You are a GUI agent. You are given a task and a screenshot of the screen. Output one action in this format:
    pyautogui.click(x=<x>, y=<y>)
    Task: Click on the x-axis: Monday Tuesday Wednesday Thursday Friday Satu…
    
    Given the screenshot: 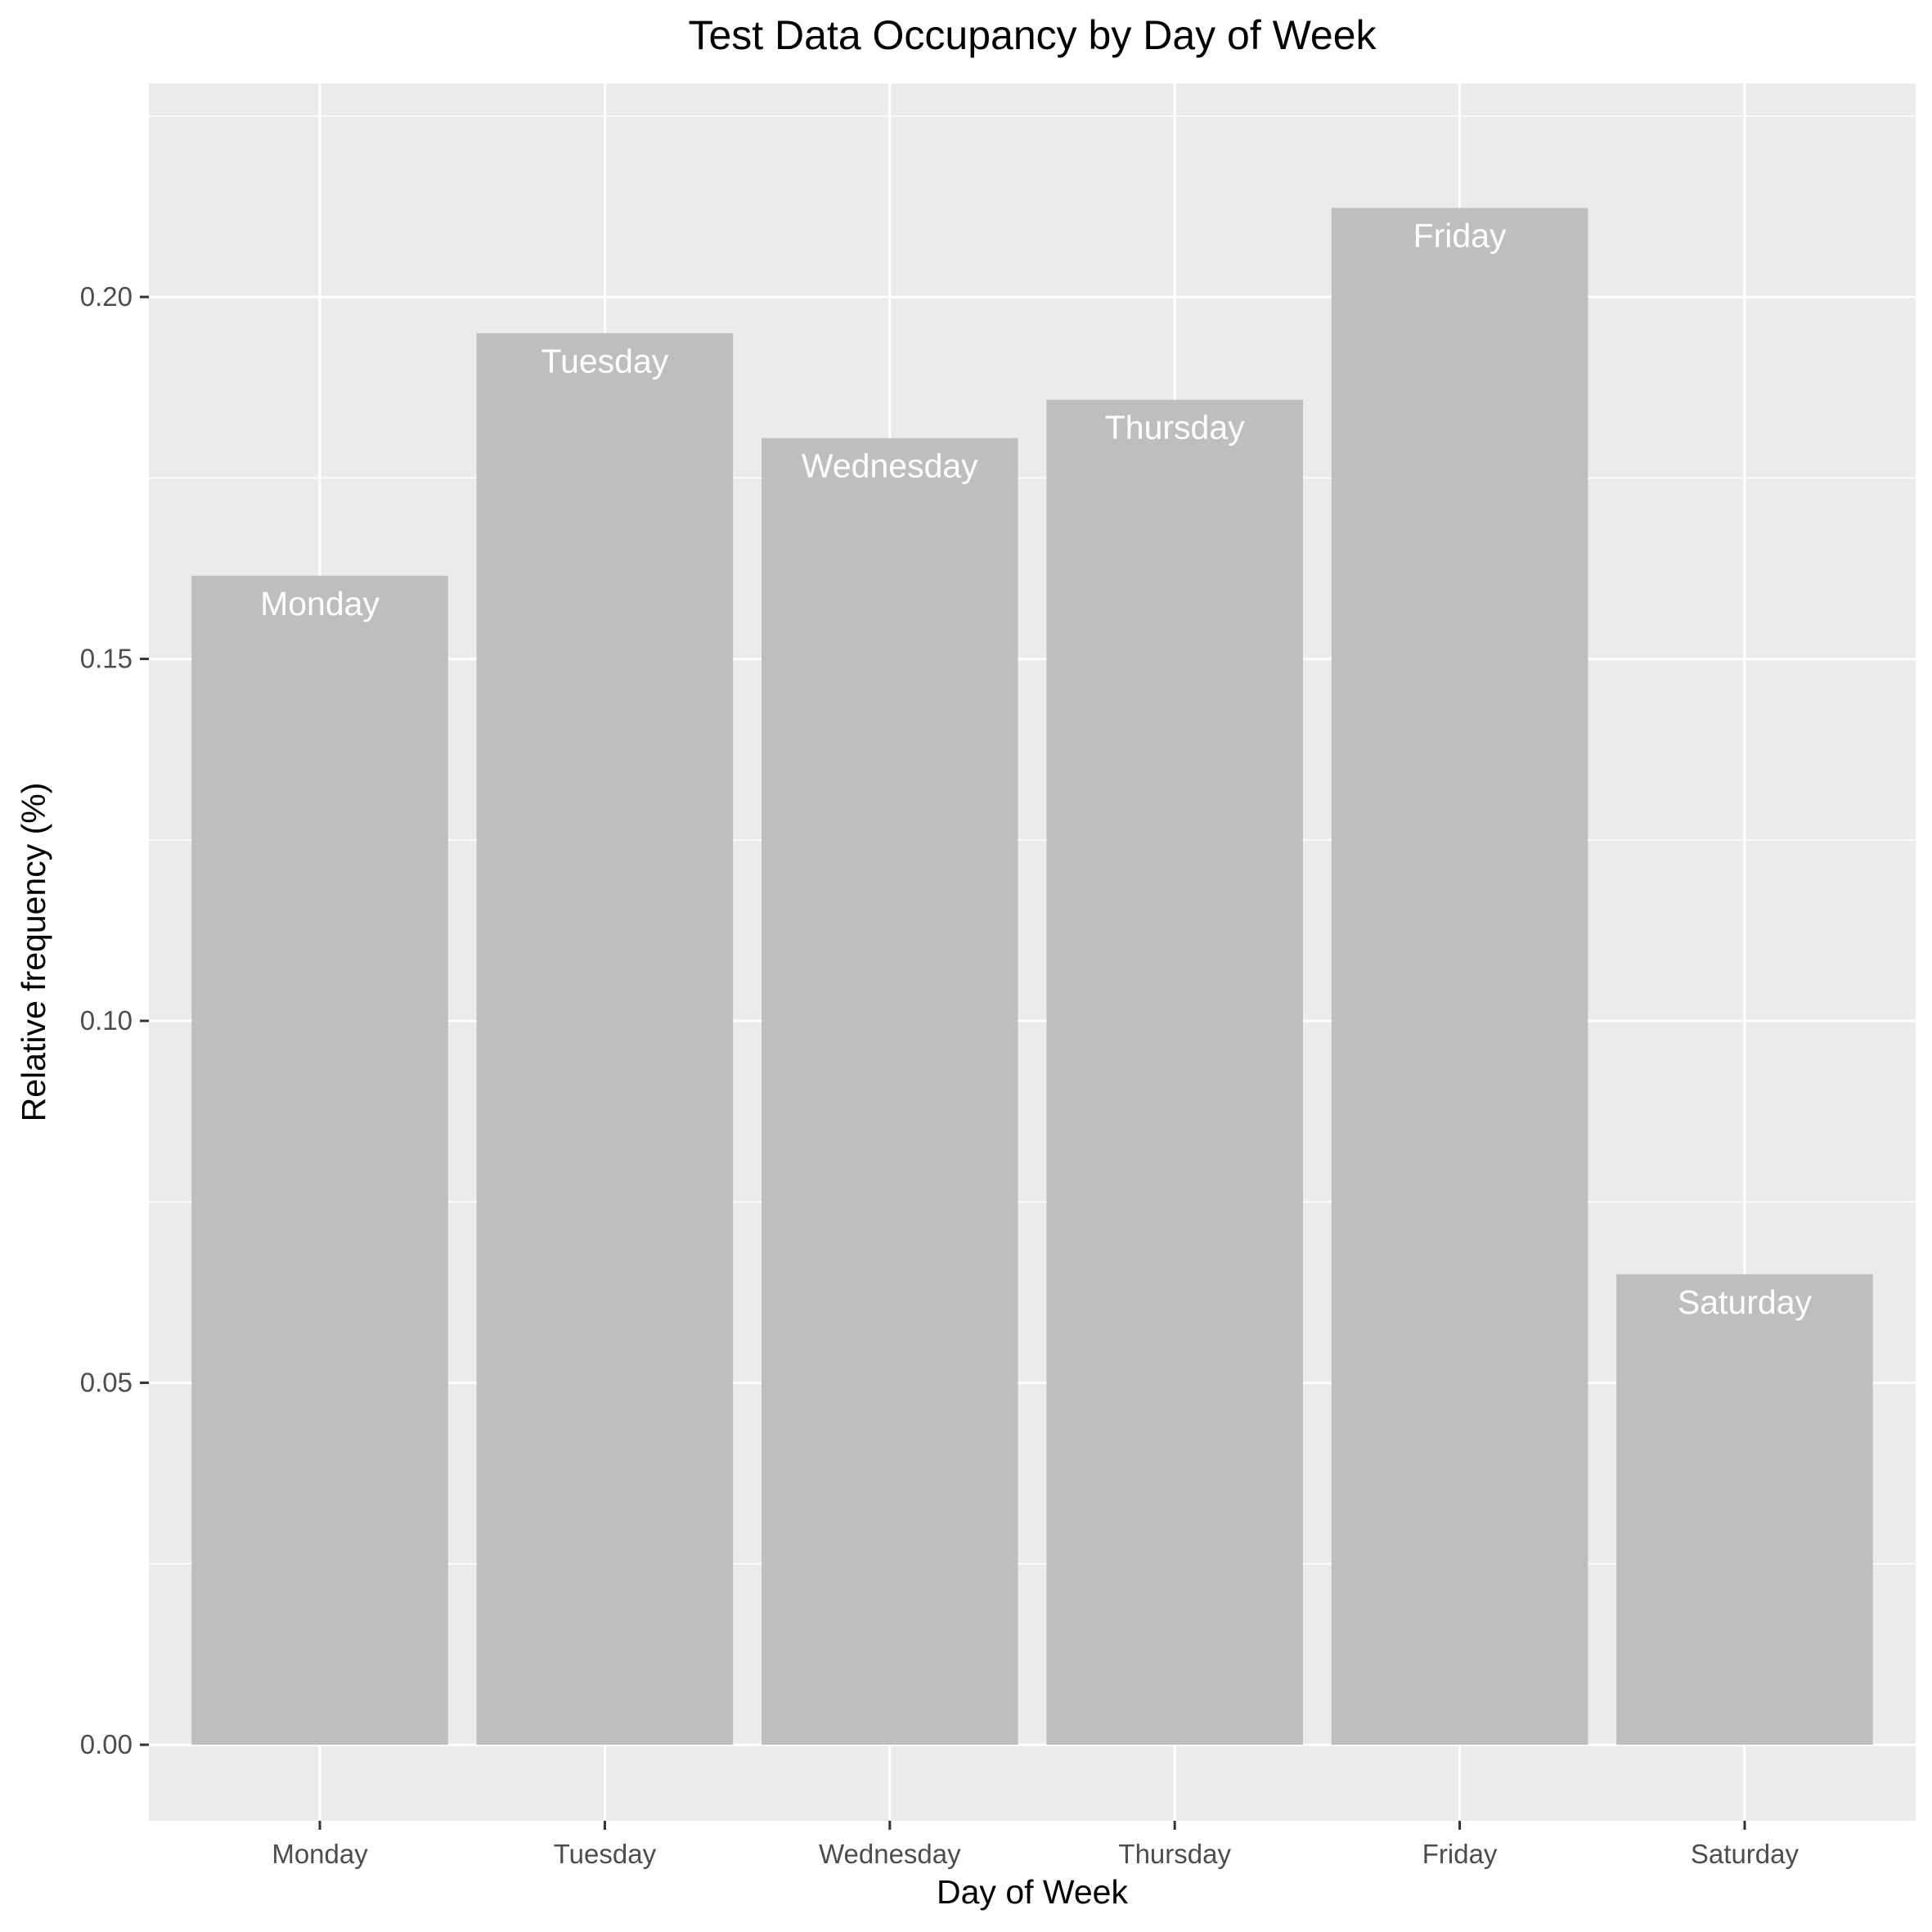 What is the action you would take?
    pyautogui.click(x=1036, y=1845)
    